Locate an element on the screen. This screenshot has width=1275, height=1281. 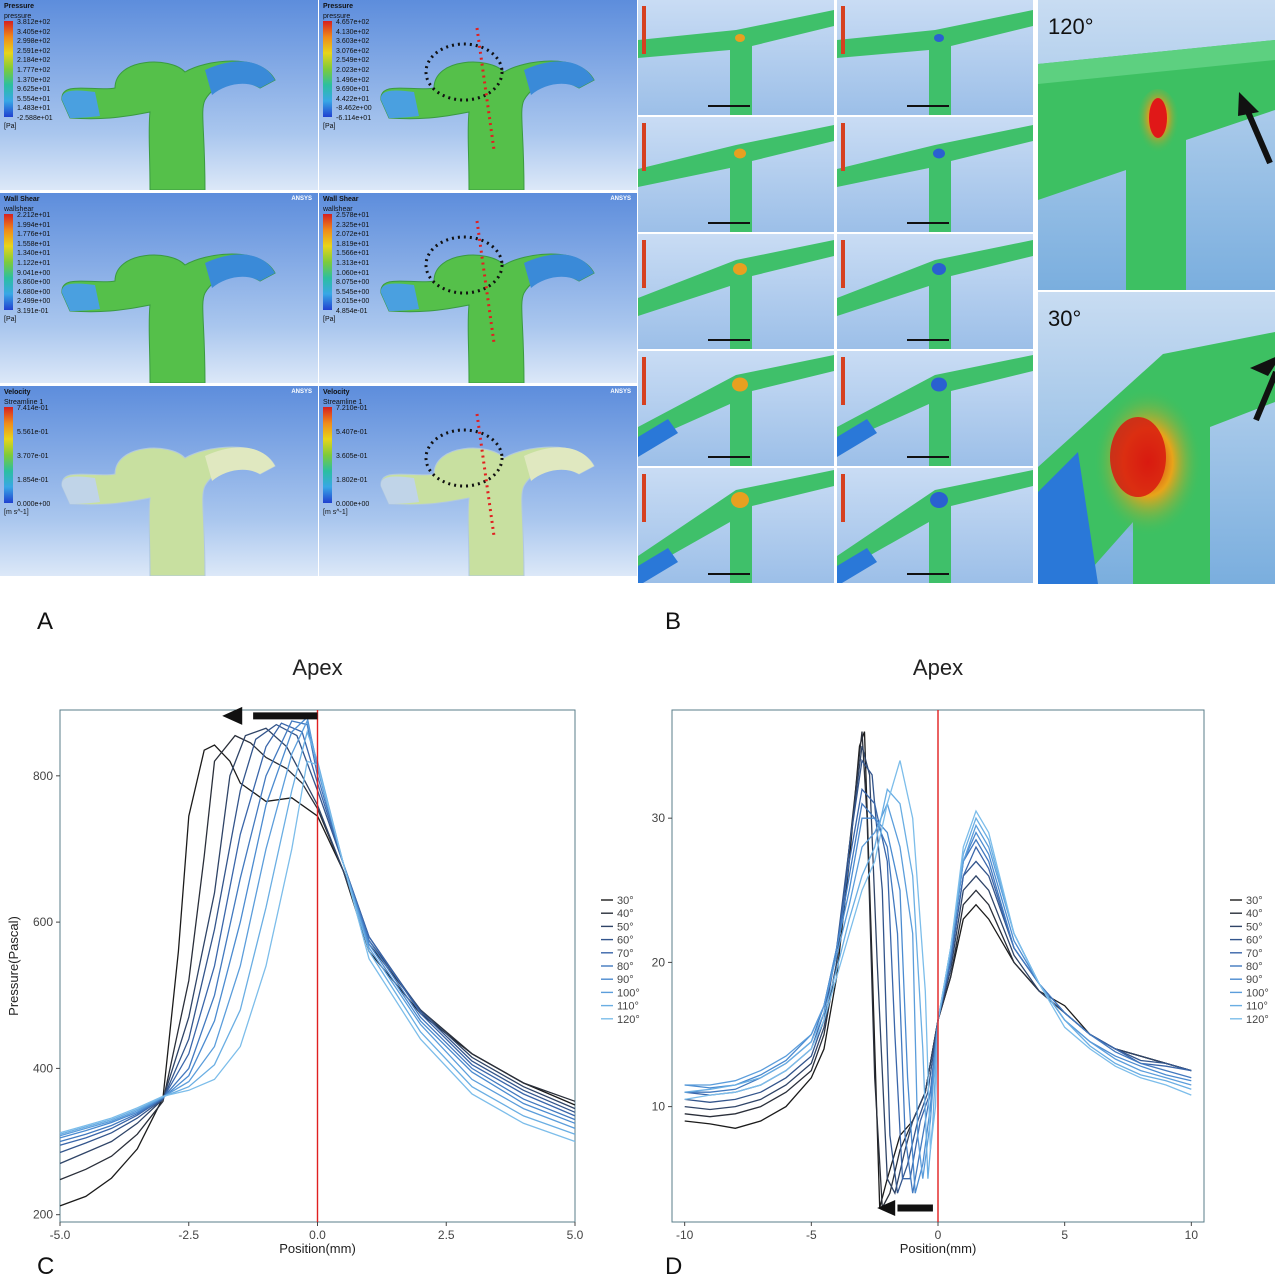
bifurcation-30-render is located at coordinates (1156, 458).